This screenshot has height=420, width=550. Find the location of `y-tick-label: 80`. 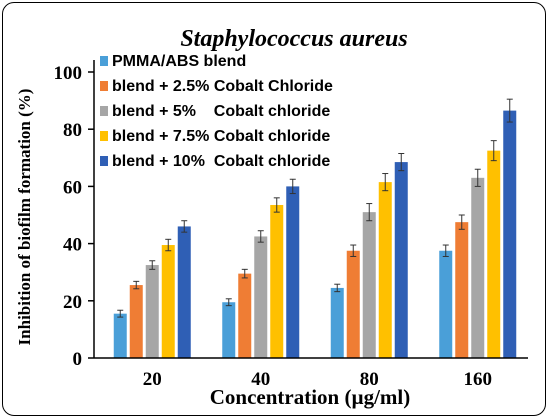

y-tick-label: 80 is located at coordinates (72, 130).